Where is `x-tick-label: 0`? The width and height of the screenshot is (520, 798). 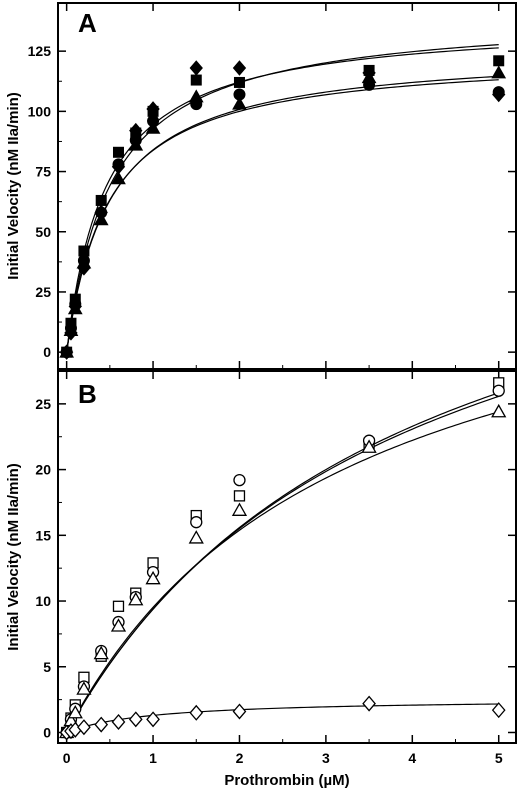 x-tick-label: 0 is located at coordinates (67, 758).